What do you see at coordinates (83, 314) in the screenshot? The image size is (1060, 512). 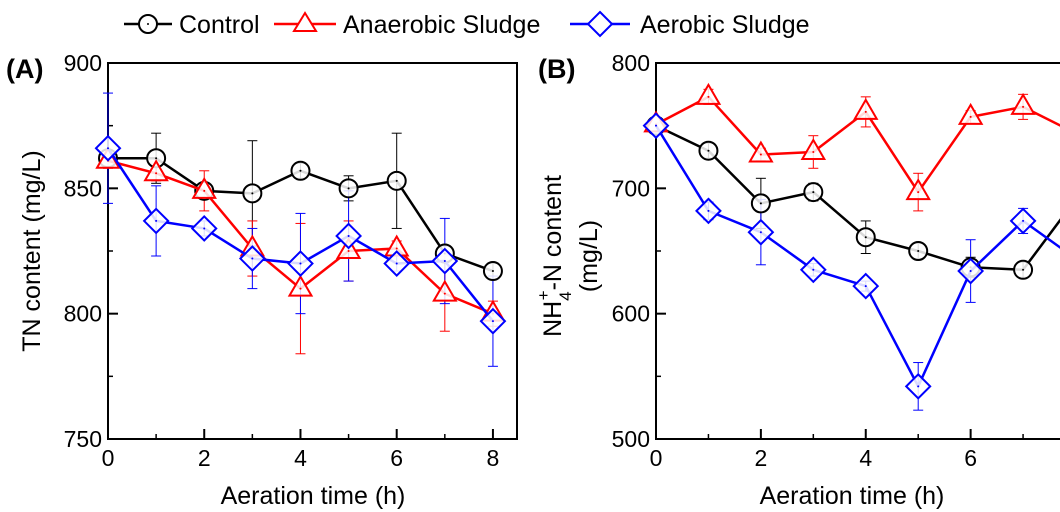 I see `panel-a-y-tick-label: 800` at bounding box center [83, 314].